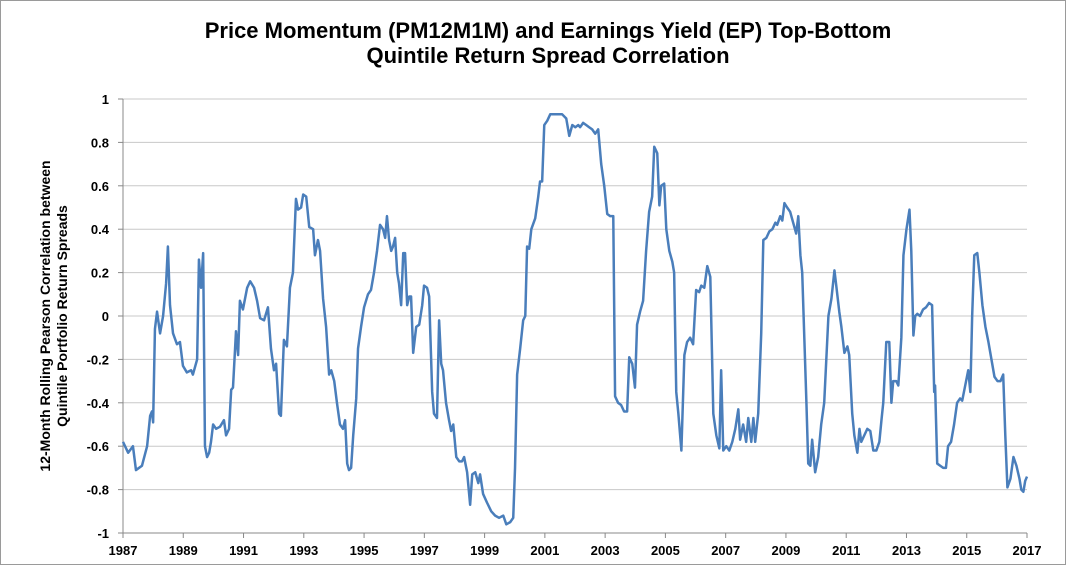 This screenshot has height=565, width=1066. What do you see at coordinates (303, 550) in the screenshot?
I see `x-tick-label: 1993` at bounding box center [303, 550].